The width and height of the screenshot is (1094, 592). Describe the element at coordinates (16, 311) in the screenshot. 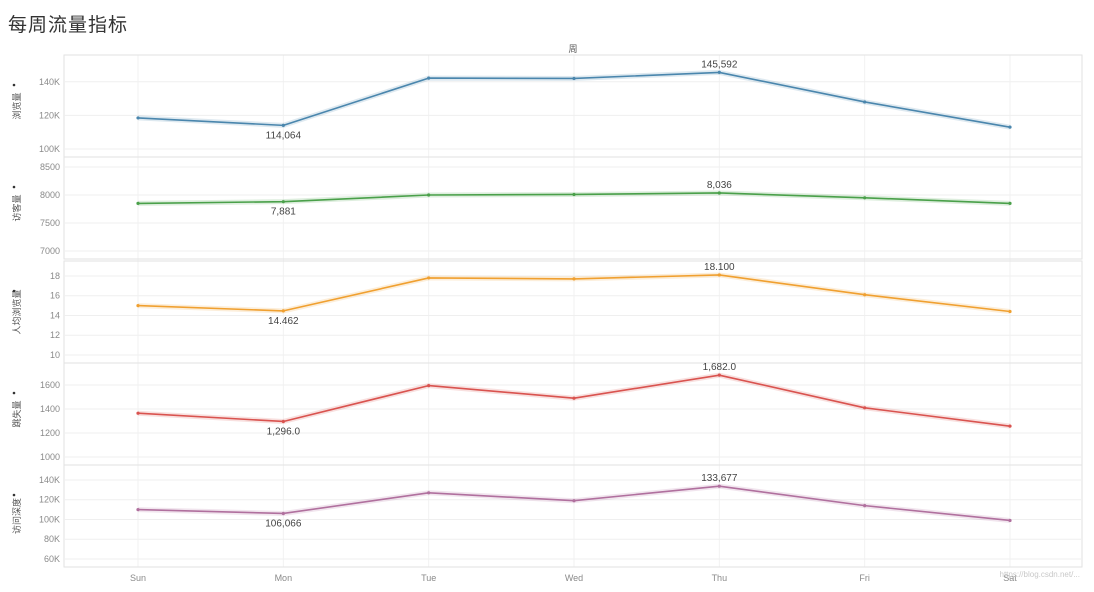

I see `y-axis-label: 人均浏览量` at that location.